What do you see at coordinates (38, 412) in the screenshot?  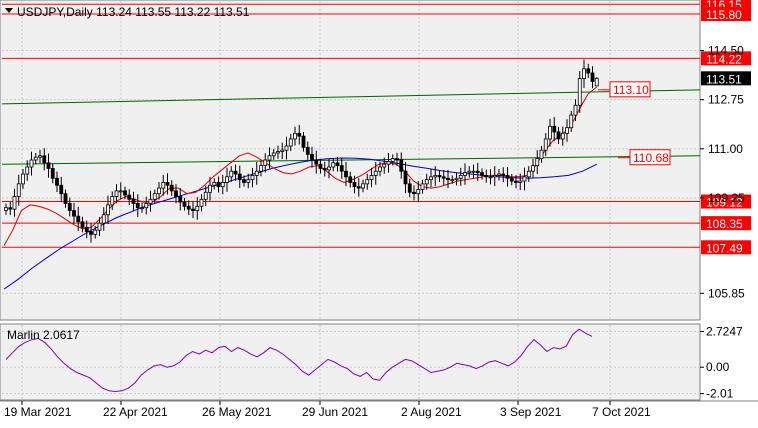 I see `time-tick-label: 19 Mar 2021` at bounding box center [38, 412].